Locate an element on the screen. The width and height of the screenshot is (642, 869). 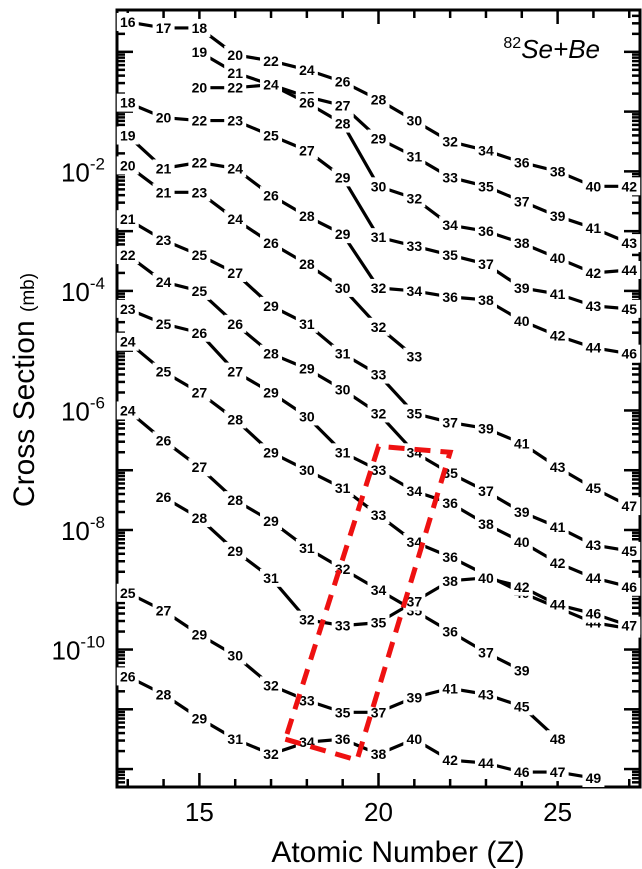
data-point-label: 40 is located at coordinates (486, 578).